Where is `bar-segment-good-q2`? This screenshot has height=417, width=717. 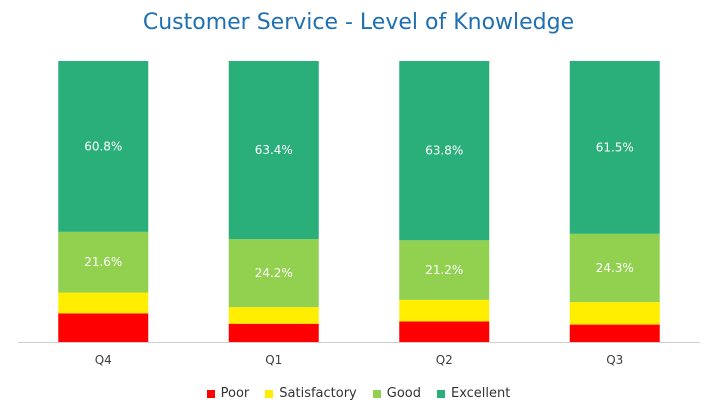 bar-segment-good-q2 is located at coordinates (444, 270).